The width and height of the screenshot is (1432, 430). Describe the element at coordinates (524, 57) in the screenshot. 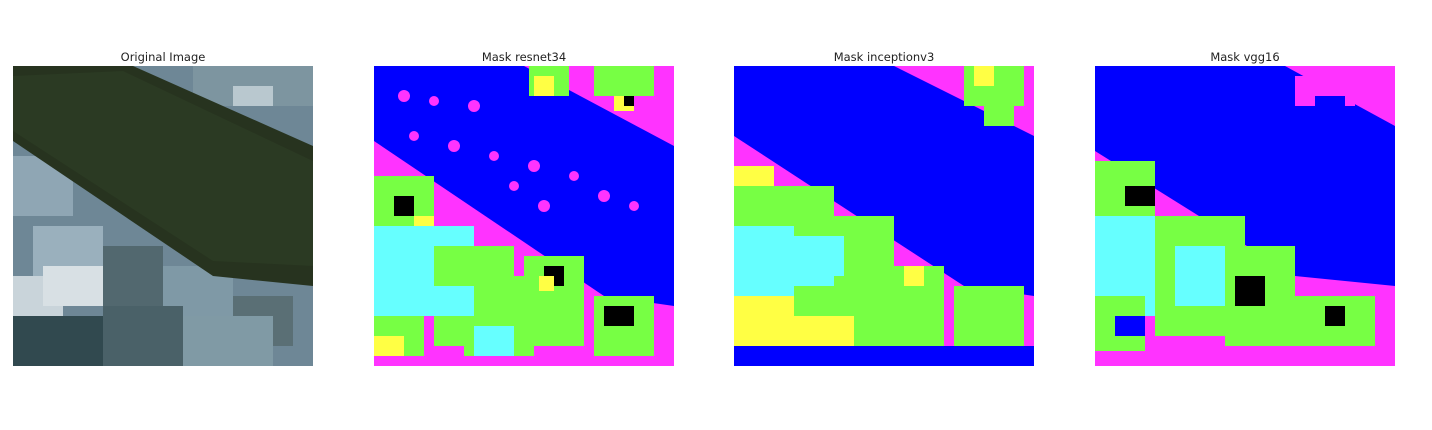

I see `panel-title: Mask resnet34` at that location.